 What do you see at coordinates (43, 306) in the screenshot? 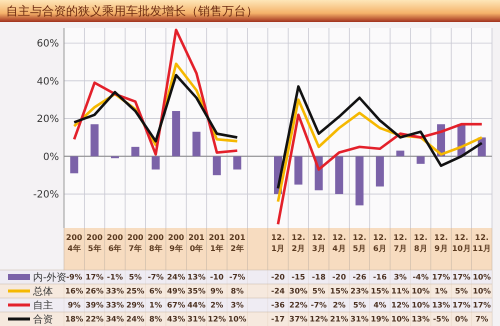
I see `legend-label: 自主` at bounding box center [43, 306].